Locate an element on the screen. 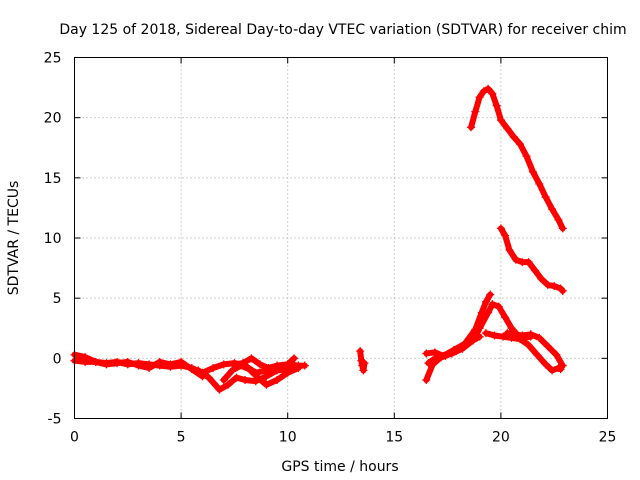 This screenshot has width=640, height=480. x-tick-label: 20 is located at coordinates (501, 438).